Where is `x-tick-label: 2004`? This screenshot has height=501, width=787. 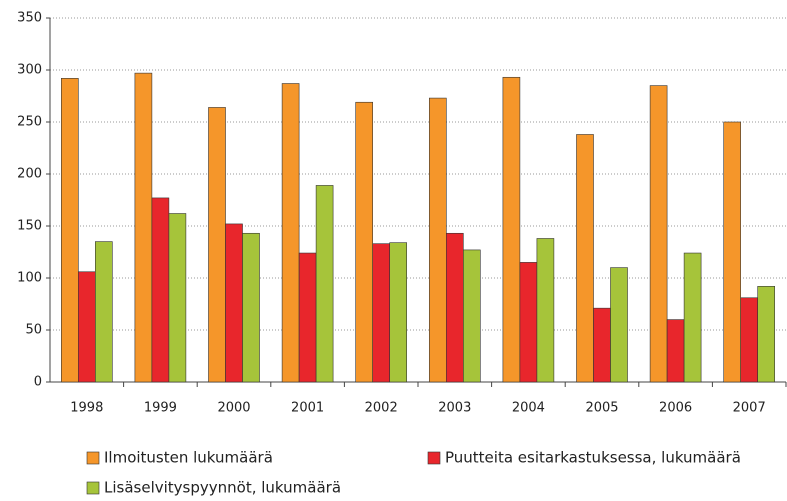 x-tick-label: 2004 is located at coordinates (528, 408).